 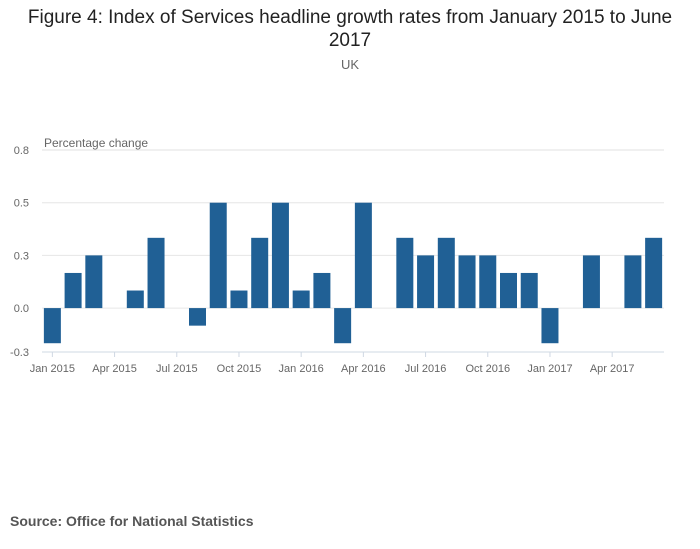 What do you see at coordinates (549, 369) in the screenshot?
I see `x-tick-label: Jan 2017` at bounding box center [549, 369].